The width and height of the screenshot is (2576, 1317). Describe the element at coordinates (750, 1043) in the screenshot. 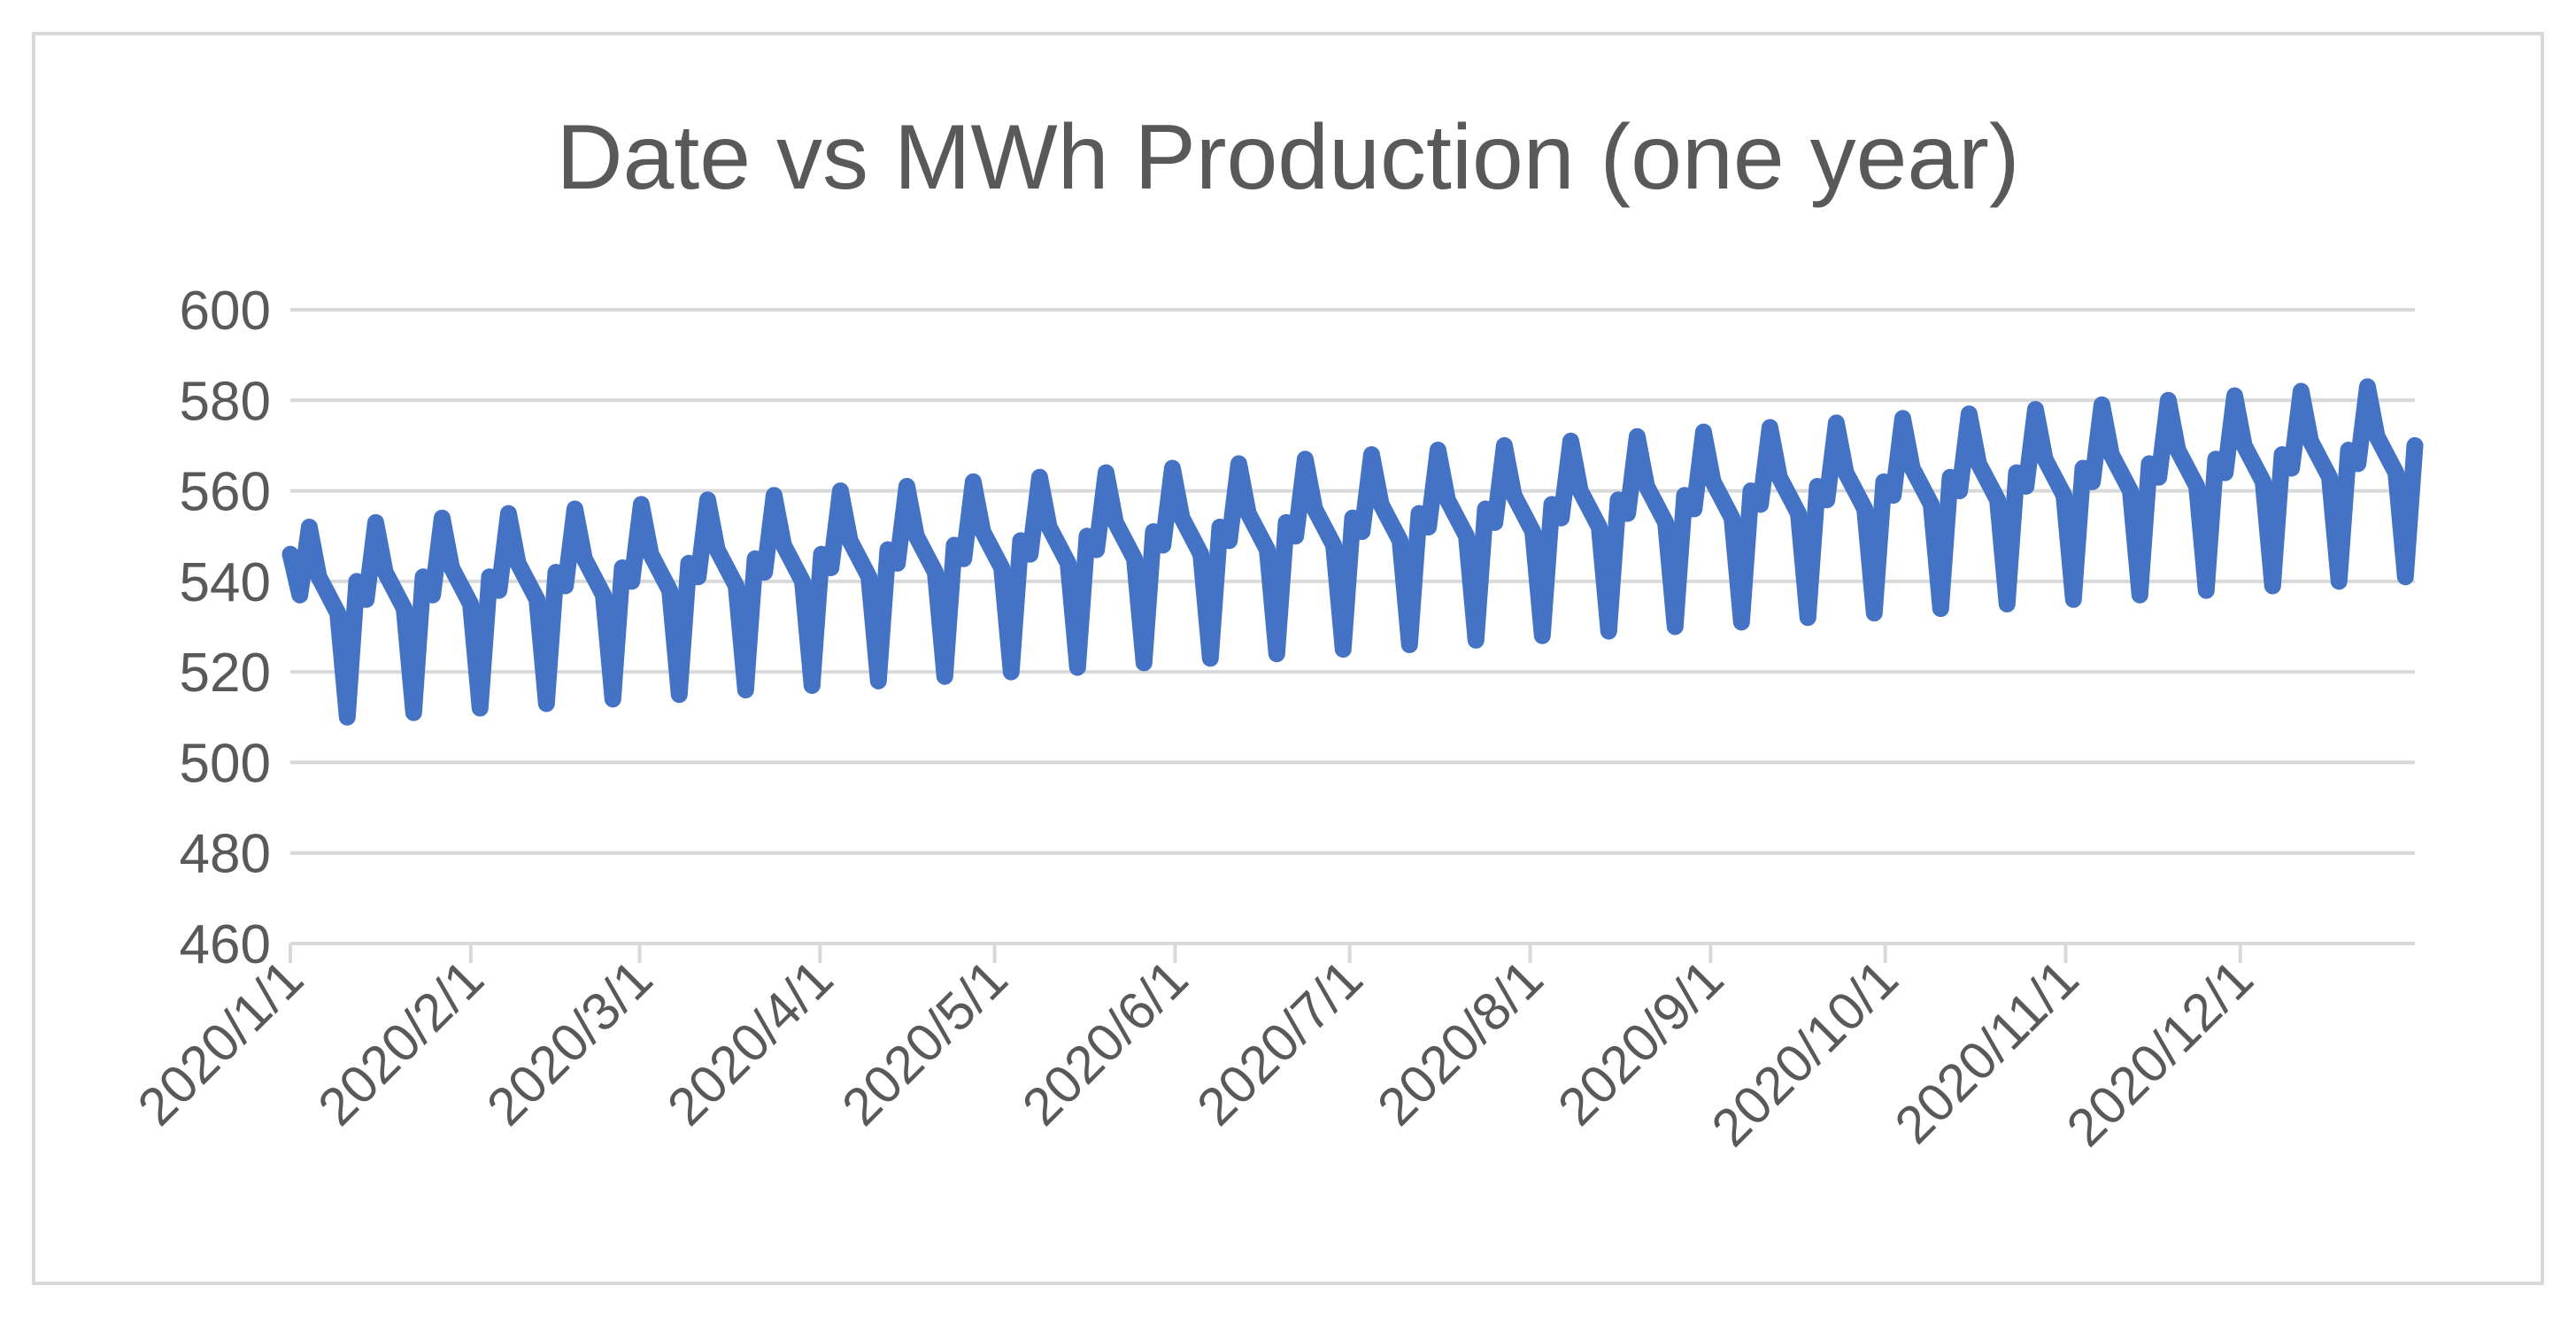

I see `x-tick-label: 2020/4/1` at that location.